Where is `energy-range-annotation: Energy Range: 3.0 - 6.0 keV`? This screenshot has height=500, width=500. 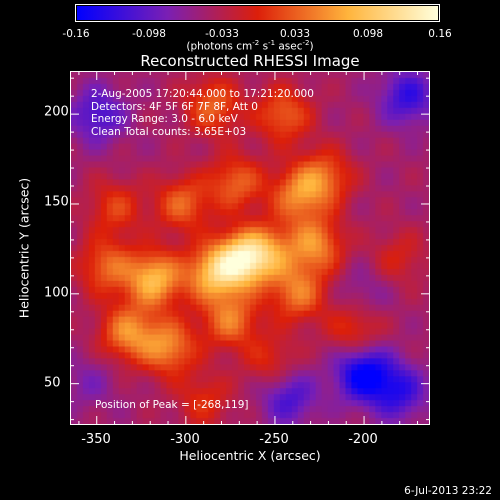 energy-range-annotation: Energy Range: 3.0 - 6.0 keV is located at coordinates (164, 119).